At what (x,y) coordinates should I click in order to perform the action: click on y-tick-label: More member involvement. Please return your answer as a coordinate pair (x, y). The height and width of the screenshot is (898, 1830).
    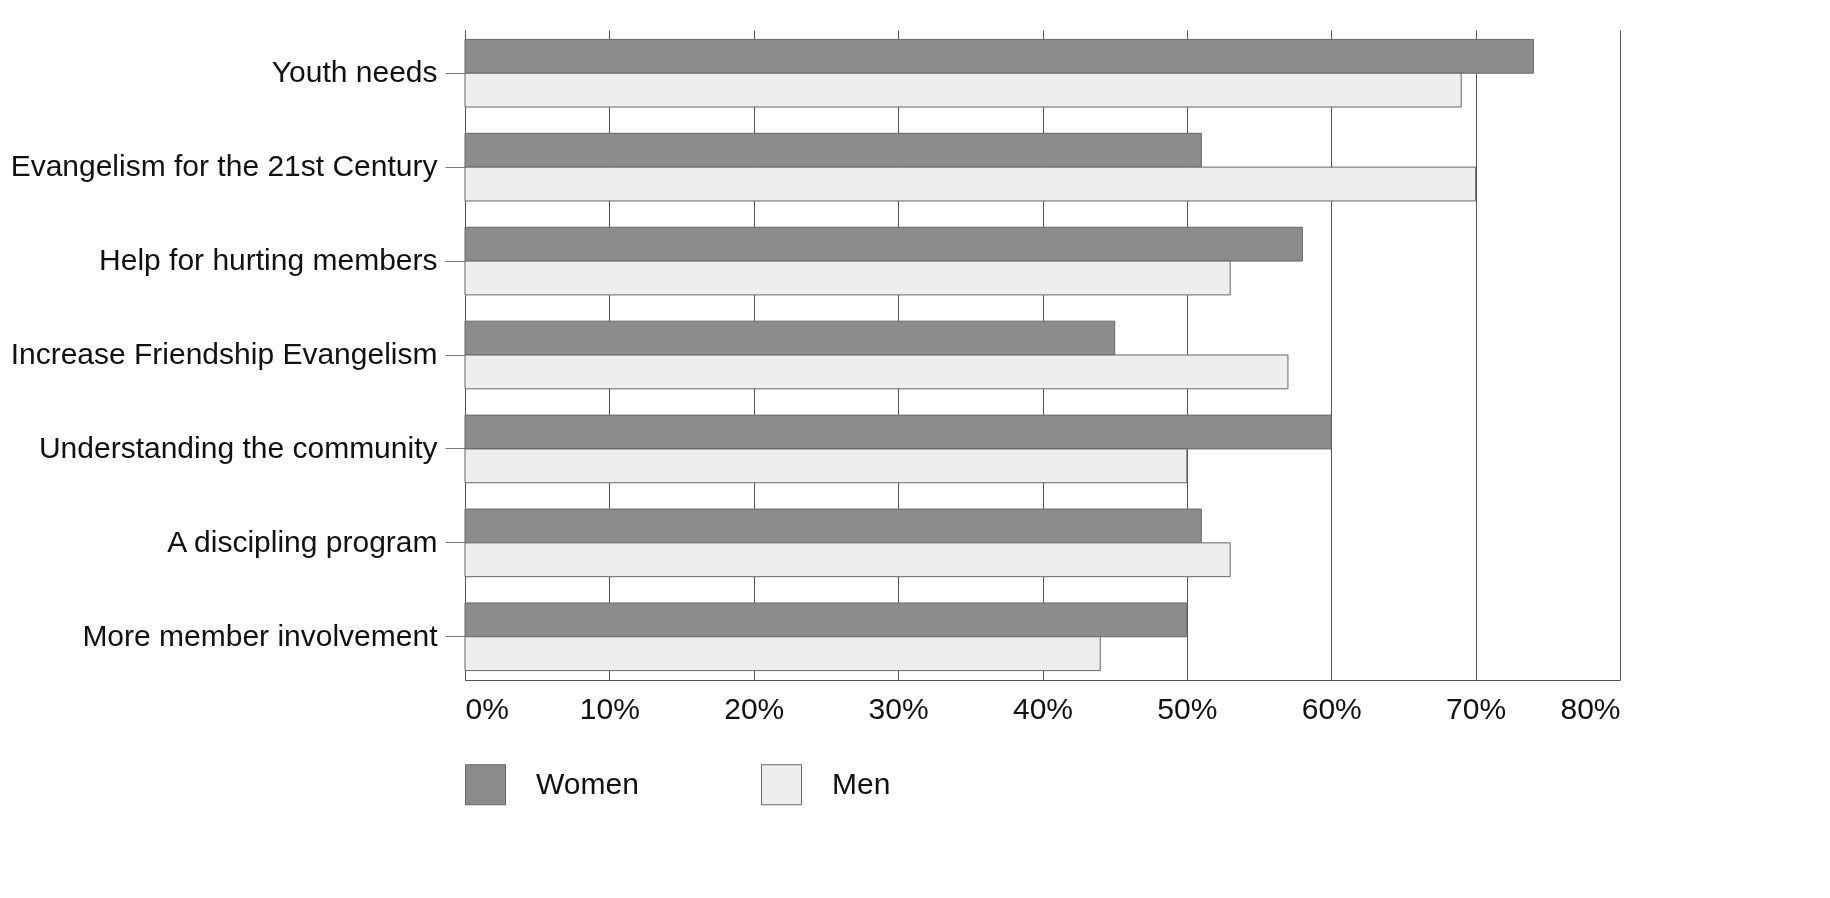
    Looking at the image, I should click on (260, 635).